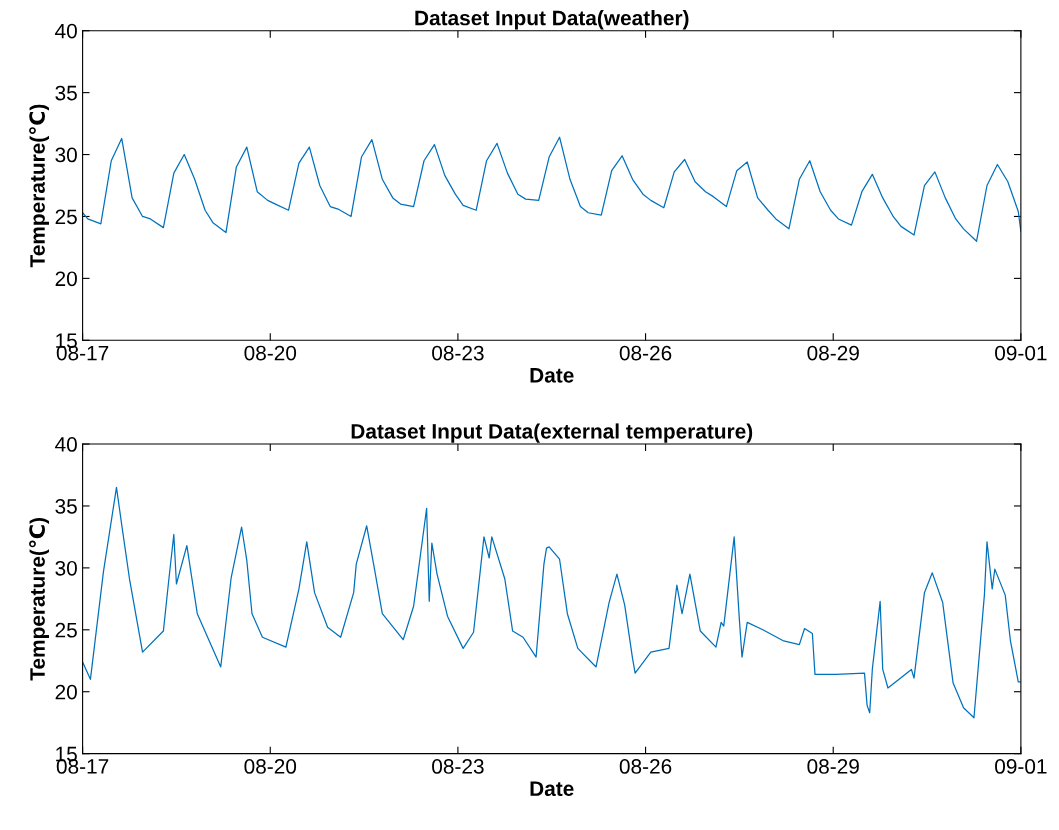  What do you see at coordinates (552, 433) in the screenshot?
I see `chart-title: Dataset Input Data(external temperature)` at bounding box center [552, 433].